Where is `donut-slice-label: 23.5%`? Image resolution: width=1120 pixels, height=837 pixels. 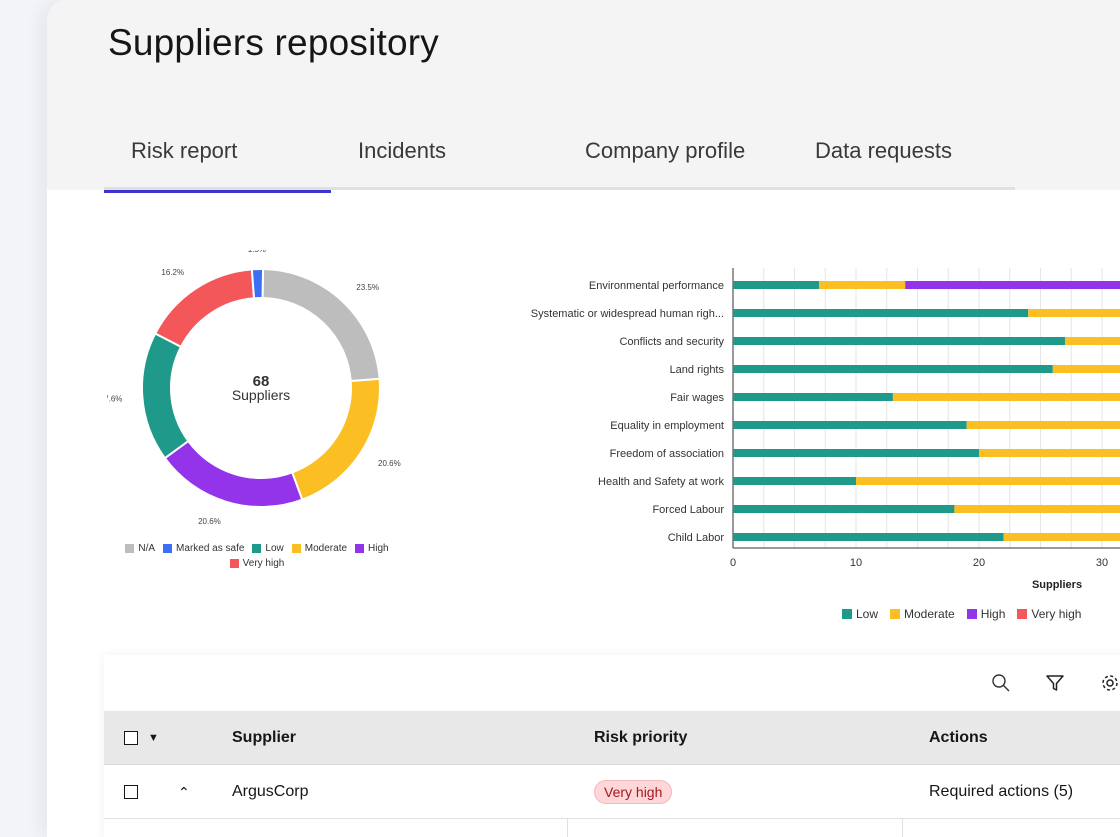
donut-slice-label: 23.5% is located at coordinates (367, 287).